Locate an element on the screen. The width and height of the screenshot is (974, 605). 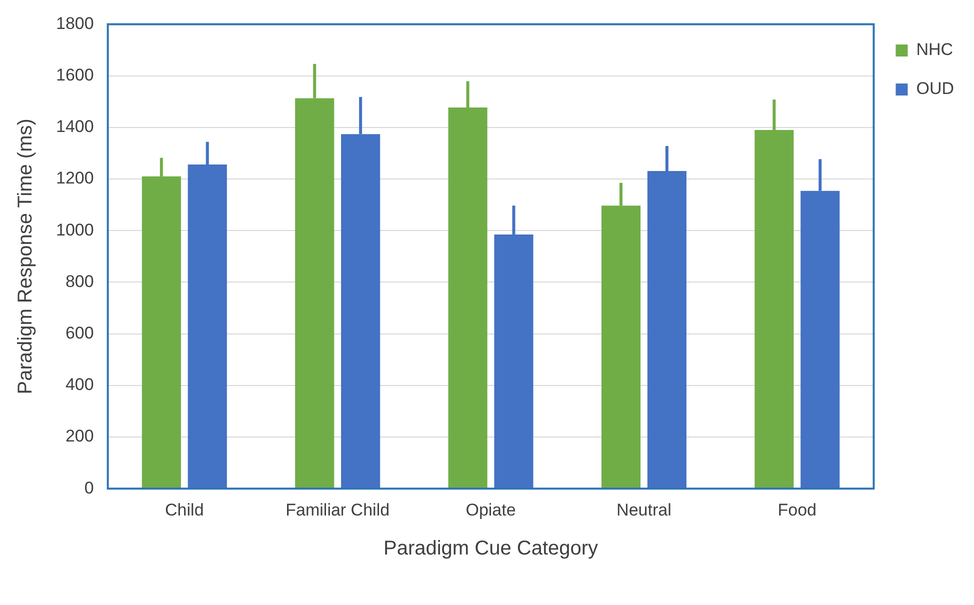
x-tick-label: Food is located at coordinates (797, 510).